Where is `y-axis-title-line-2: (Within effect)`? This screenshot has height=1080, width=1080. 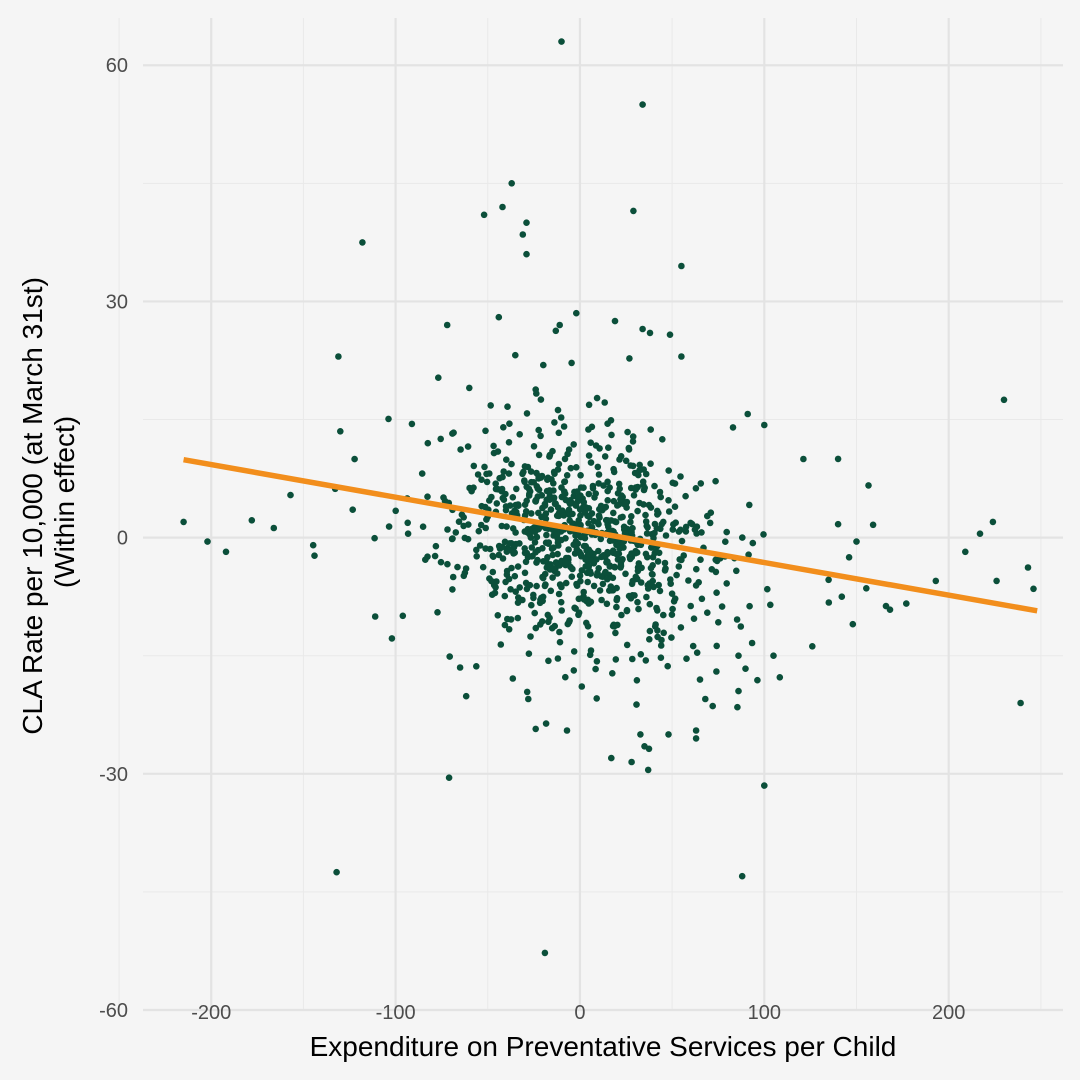 y-axis-title-line-2: (Within effect) is located at coordinates (64, 502).